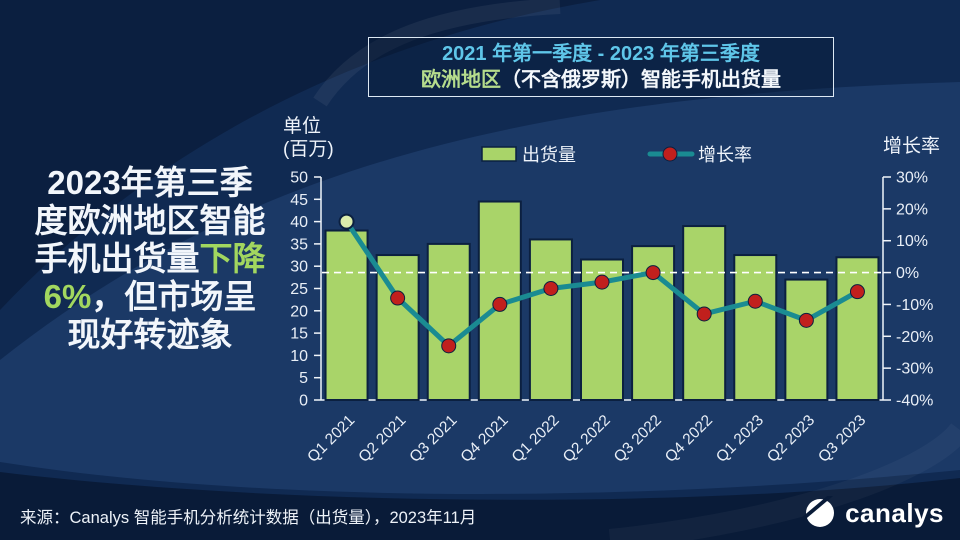  What do you see at coordinates (806, 339) in the screenshot?
I see `bar-Q2-2023` at bounding box center [806, 339].